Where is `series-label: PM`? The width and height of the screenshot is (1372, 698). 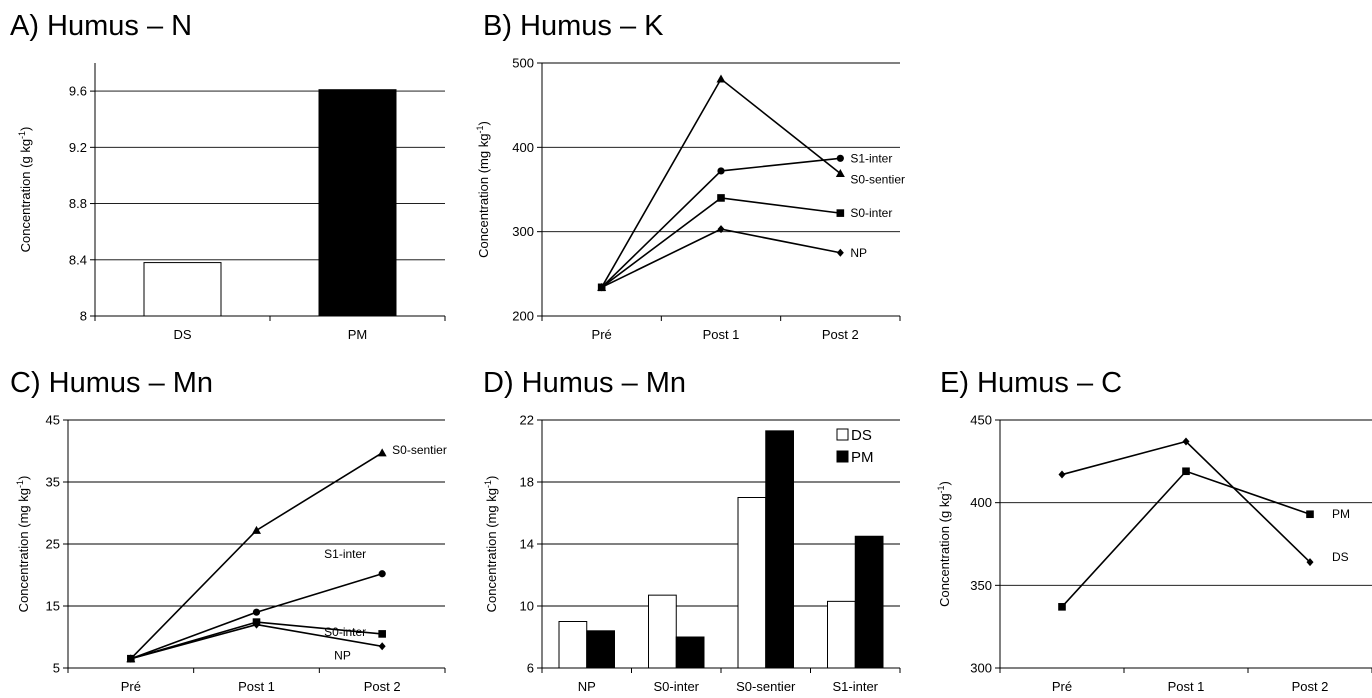
series-label: PM is located at coordinates (1341, 514).